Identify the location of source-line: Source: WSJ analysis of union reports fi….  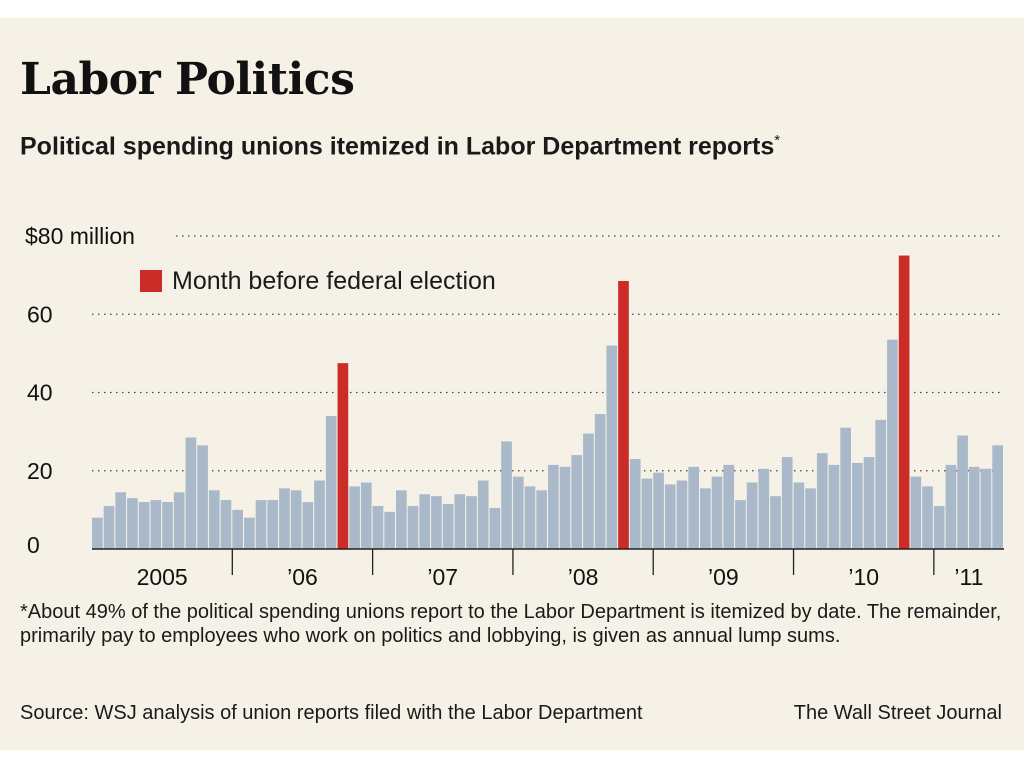
(331, 713).